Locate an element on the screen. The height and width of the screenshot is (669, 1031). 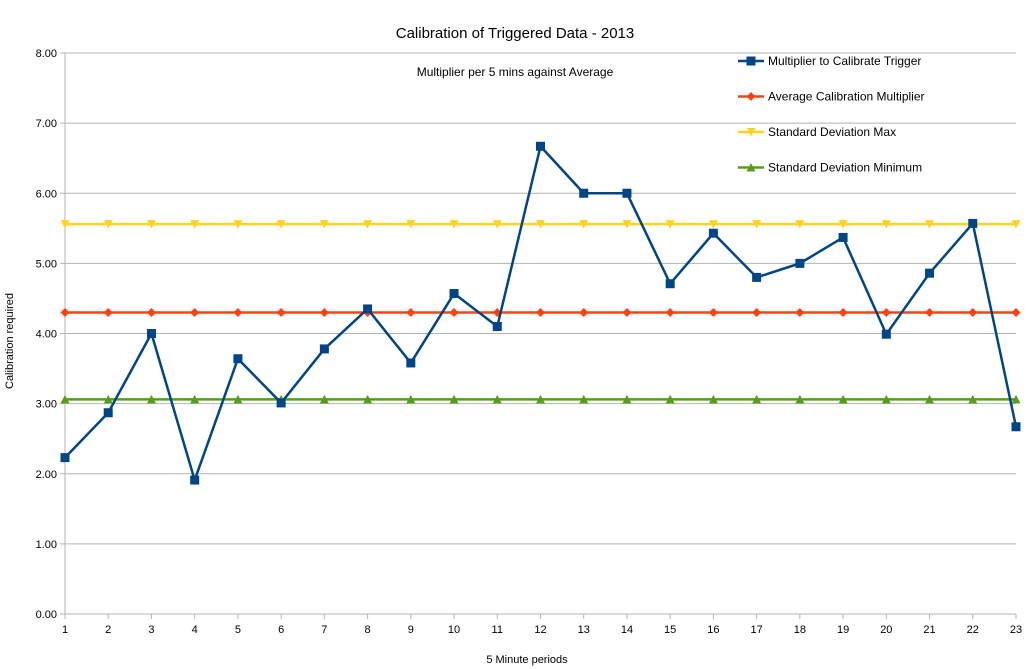
x-tick-label: 4 is located at coordinates (195, 630).